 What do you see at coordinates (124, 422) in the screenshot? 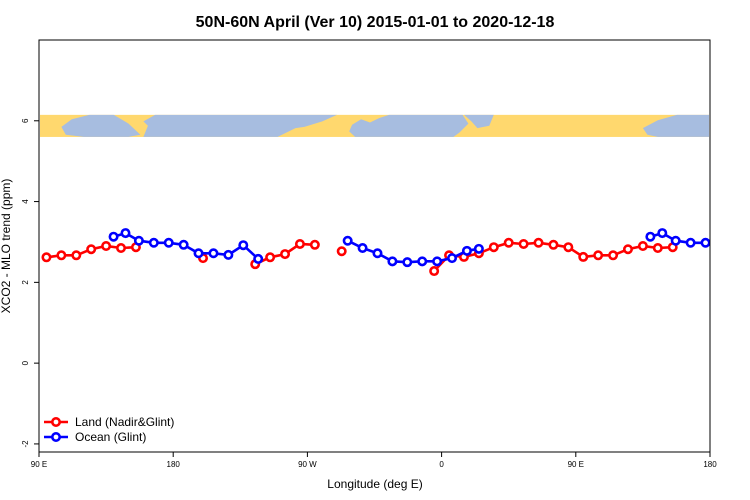
I see `legend-label: Land (Nadir&Glint)` at bounding box center [124, 422].